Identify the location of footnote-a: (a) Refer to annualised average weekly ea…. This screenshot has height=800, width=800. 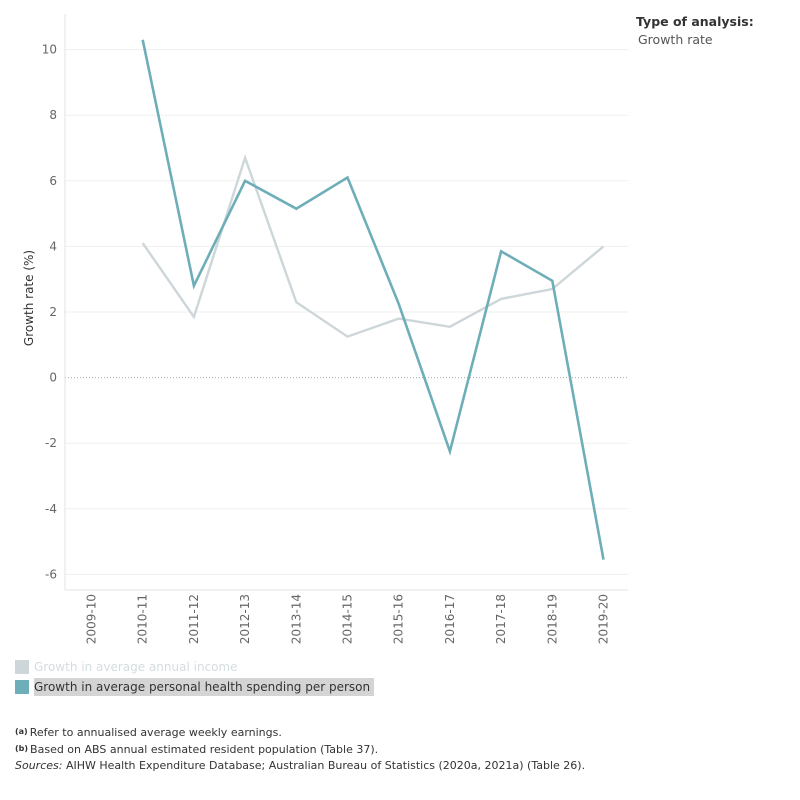
(300, 732).